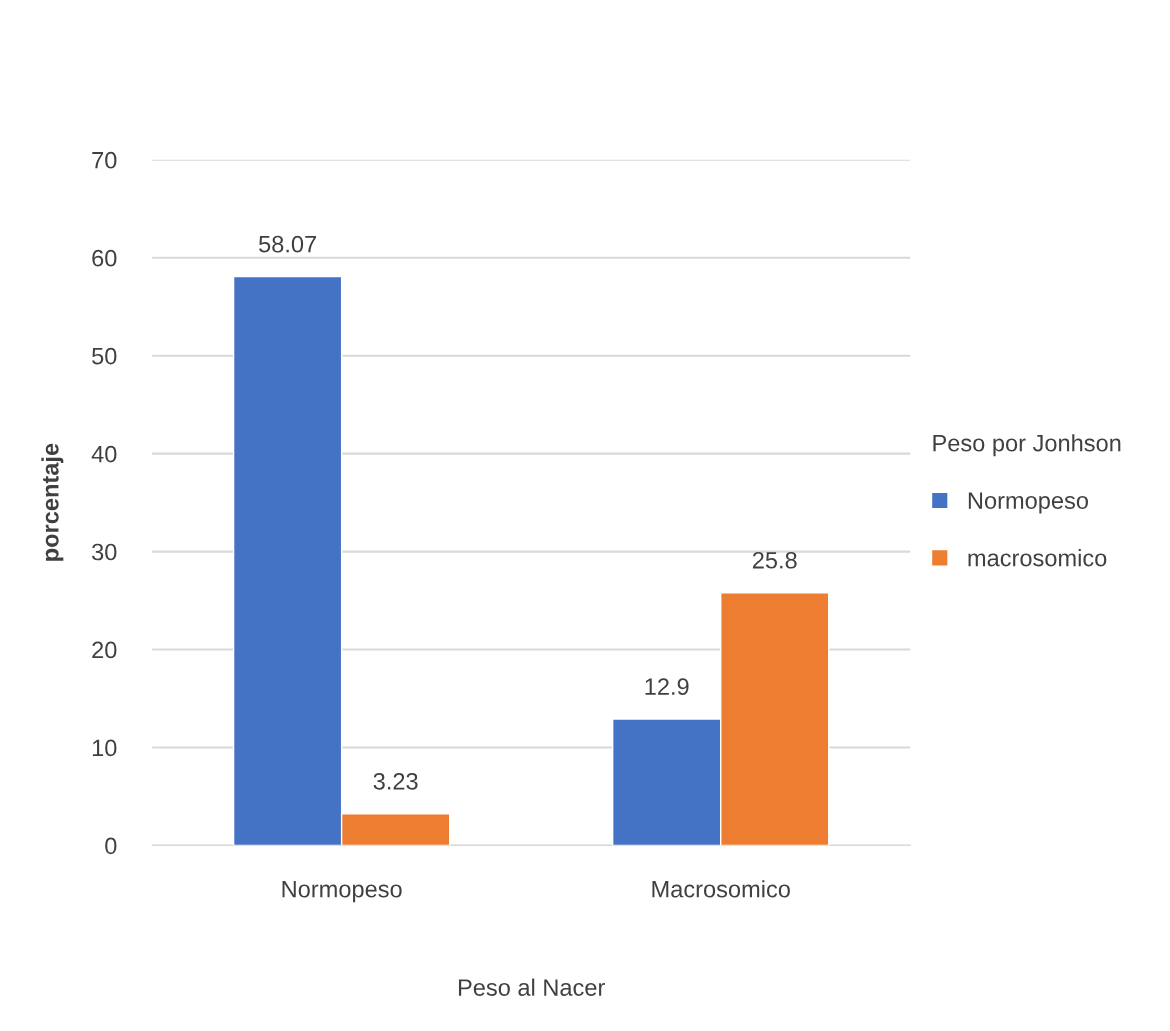  What do you see at coordinates (774, 560) in the screenshot?
I see `data-label: 25.8` at bounding box center [774, 560].